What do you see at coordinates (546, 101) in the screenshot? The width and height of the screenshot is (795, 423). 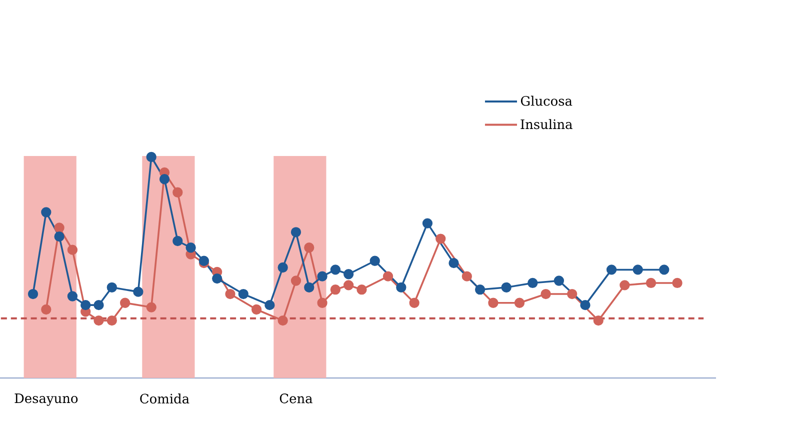 I see `legend-label: Glucosa` at bounding box center [546, 101].